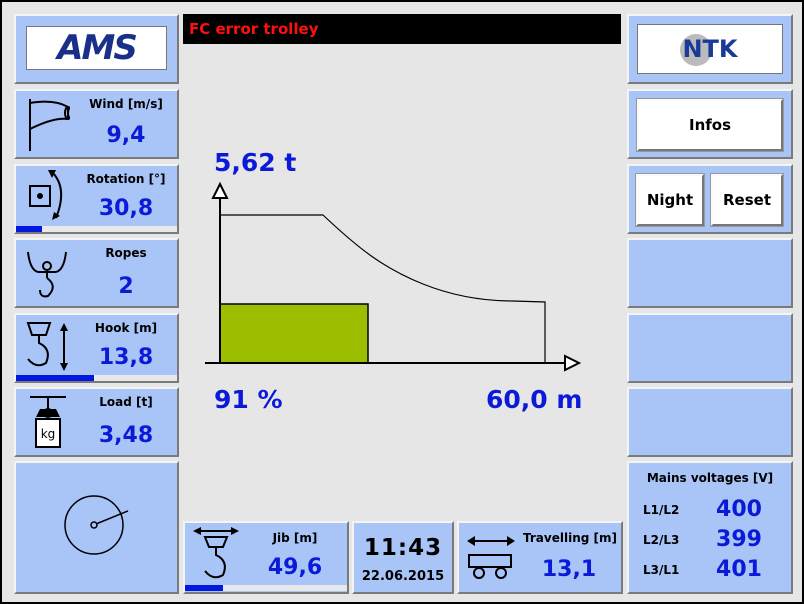  Describe the element at coordinates (48, 434) in the screenshot. I see `svg-text: kg` at that location.